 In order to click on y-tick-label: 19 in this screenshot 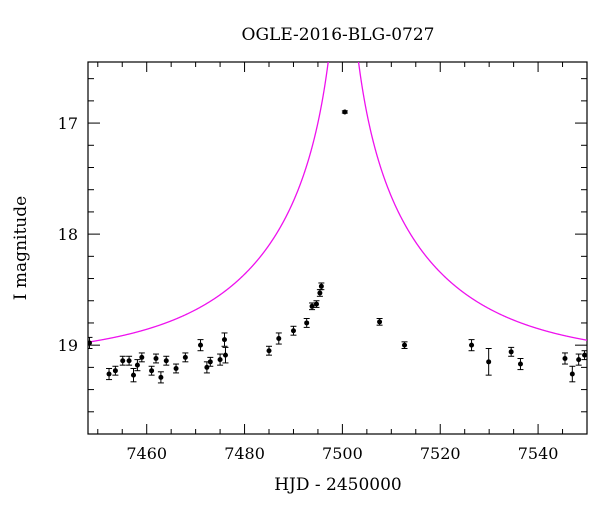, I will do `click(68, 345)`.